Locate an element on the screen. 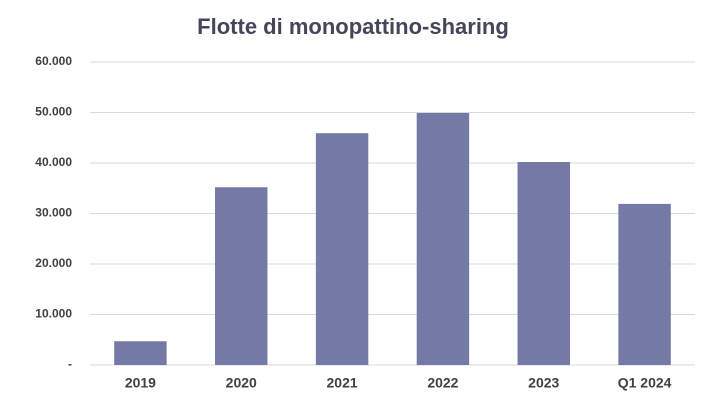 Image resolution: width=706 pixels, height=400 pixels. y-tick-label: 20.000 is located at coordinates (53, 263).